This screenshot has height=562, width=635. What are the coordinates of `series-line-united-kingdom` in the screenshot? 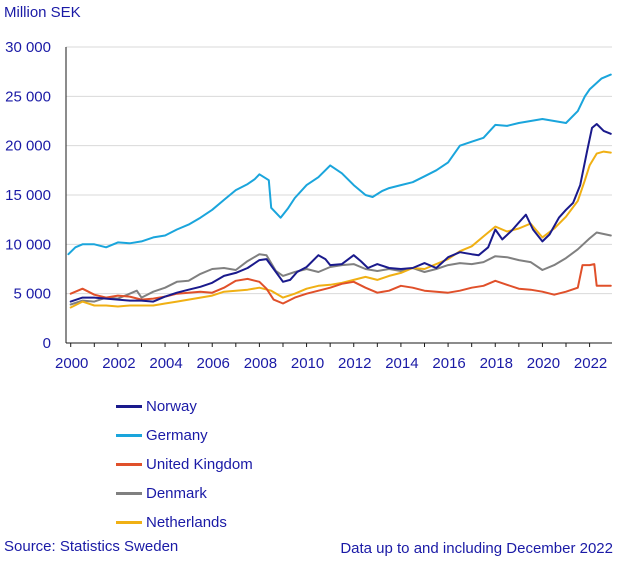 It's located at (340, 284).